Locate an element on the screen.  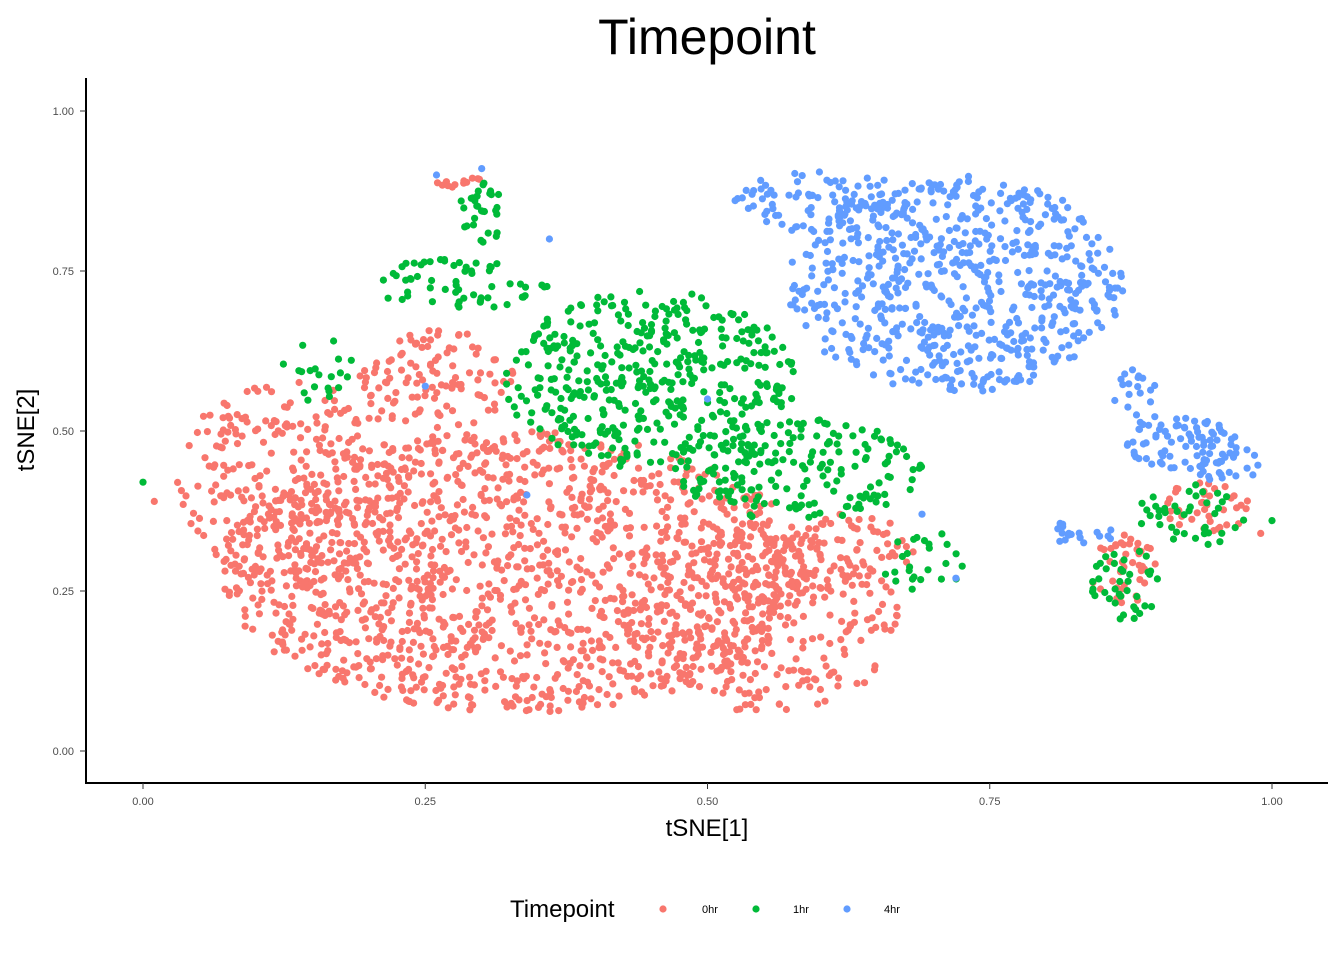
x-ticks: 0.00 0.25 0.50 0.75 1.00 is located at coordinates (707, 795).